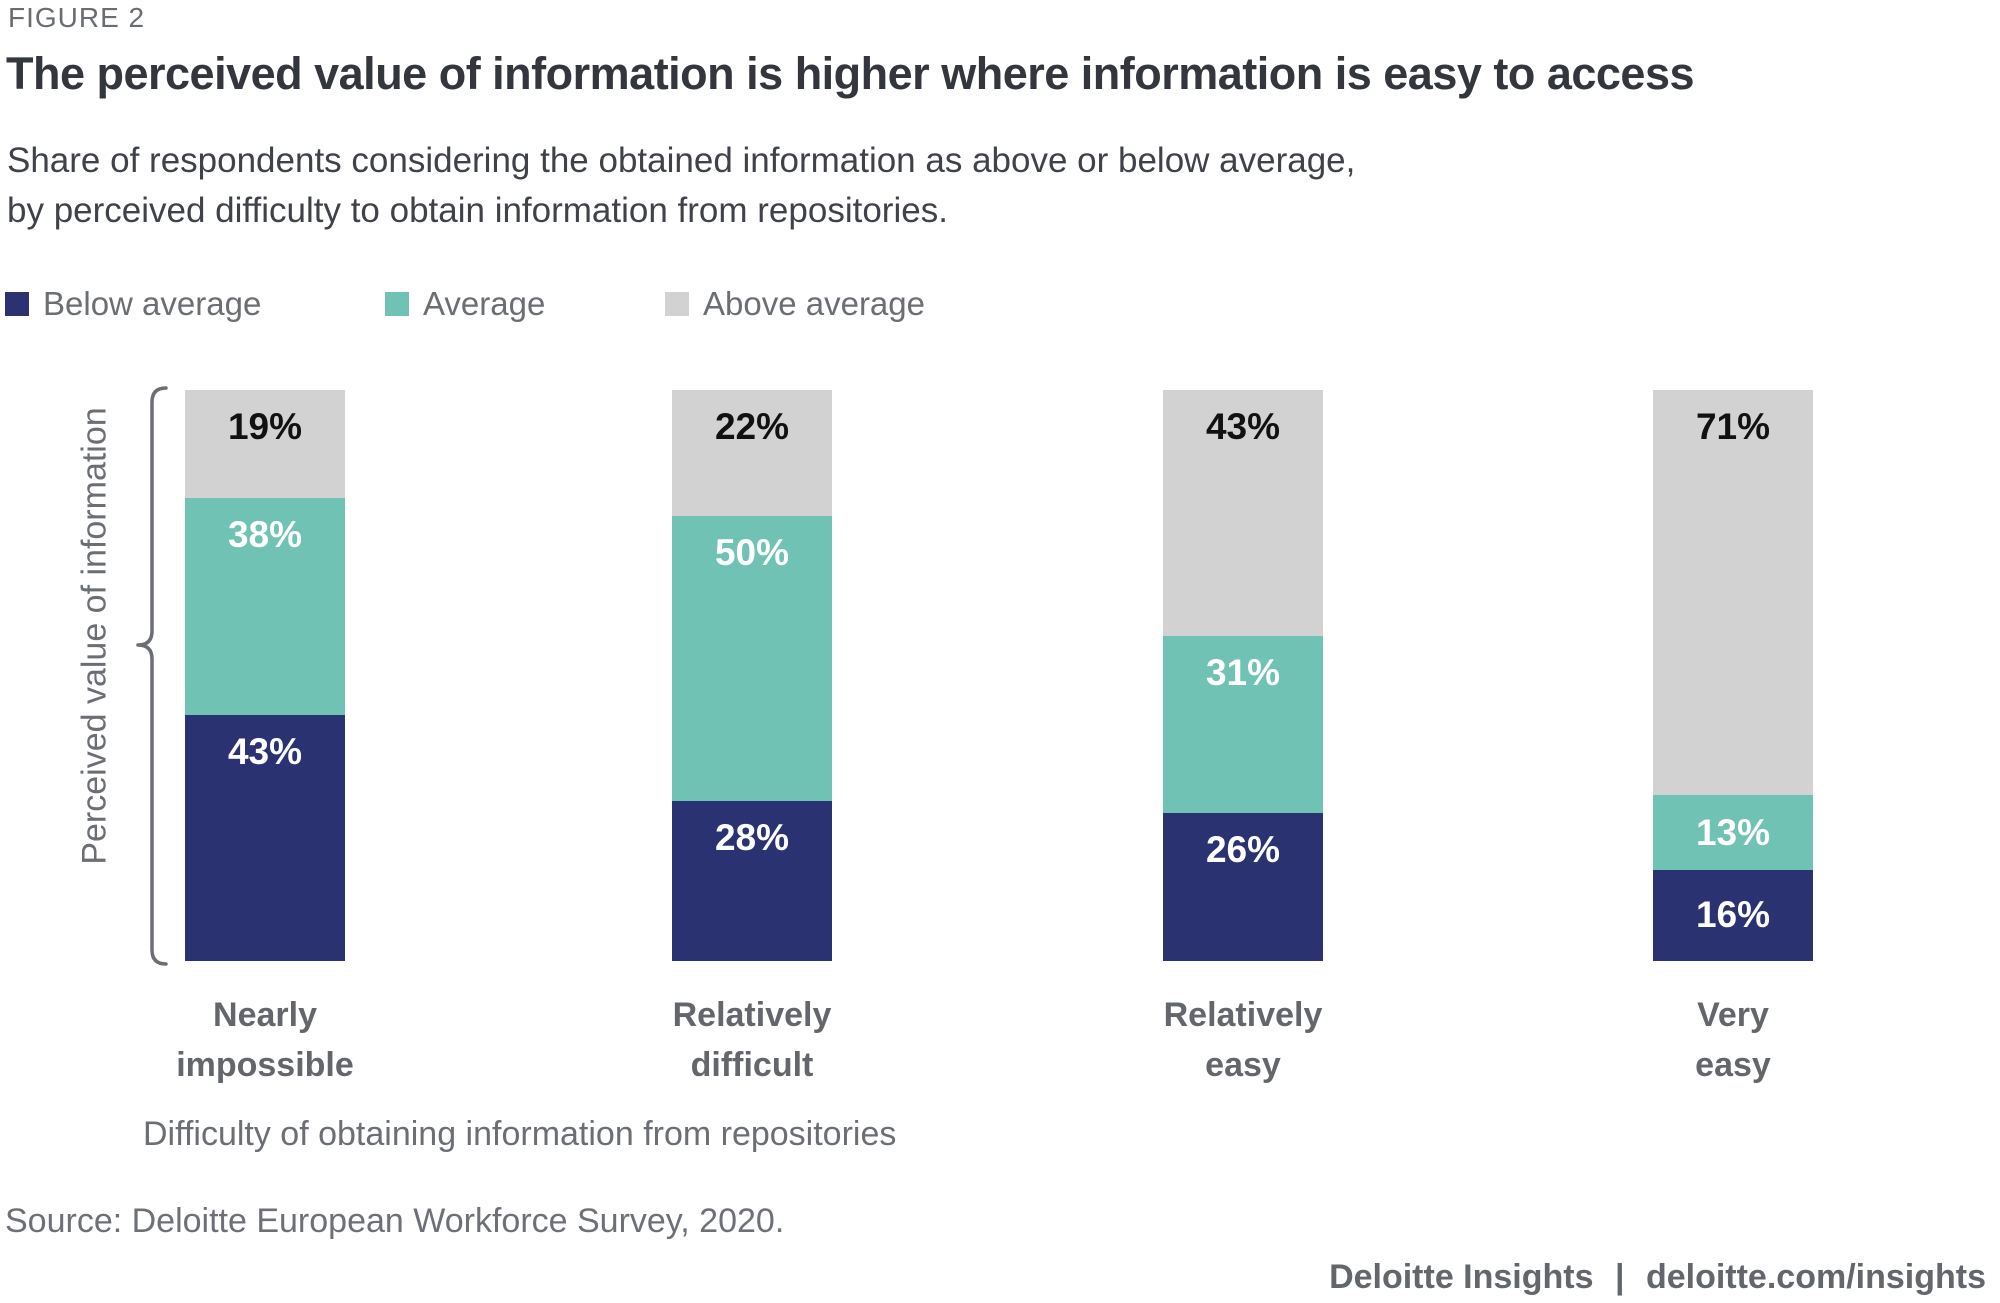  What do you see at coordinates (1243, 886) in the screenshot?
I see `bar-segment-below-average: 26%` at bounding box center [1243, 886].